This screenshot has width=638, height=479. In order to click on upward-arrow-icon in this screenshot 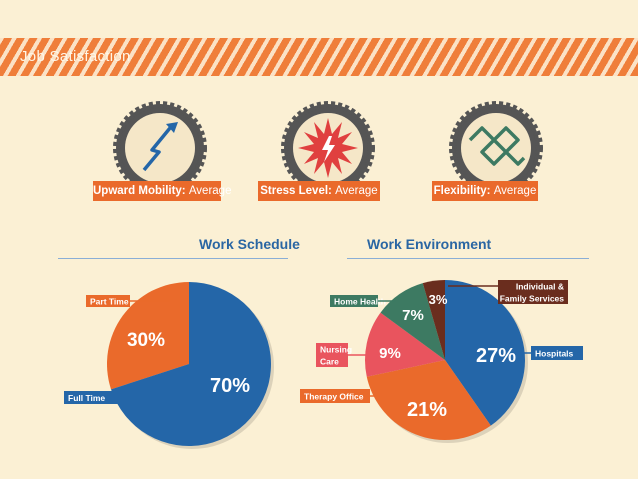, I will do `click(160, 147)`.